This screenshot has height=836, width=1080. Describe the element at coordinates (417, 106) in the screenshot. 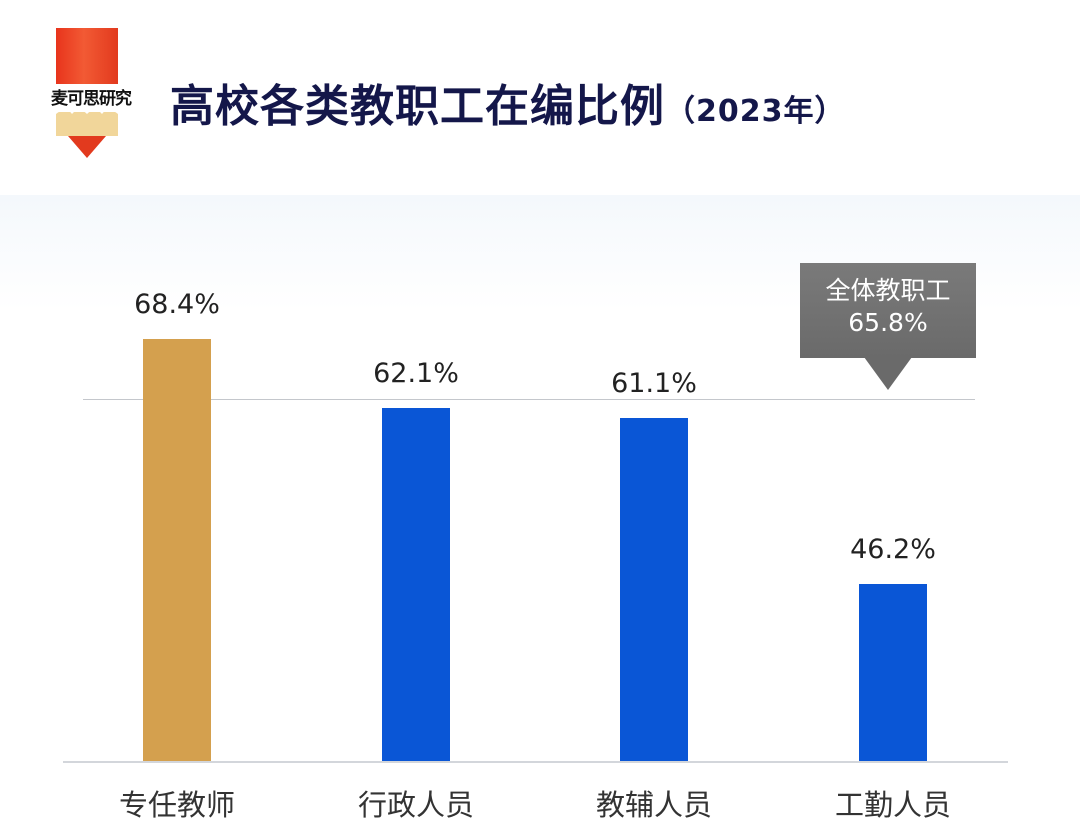

I see `title-main: 高校各类教职工在编比例` at that location.